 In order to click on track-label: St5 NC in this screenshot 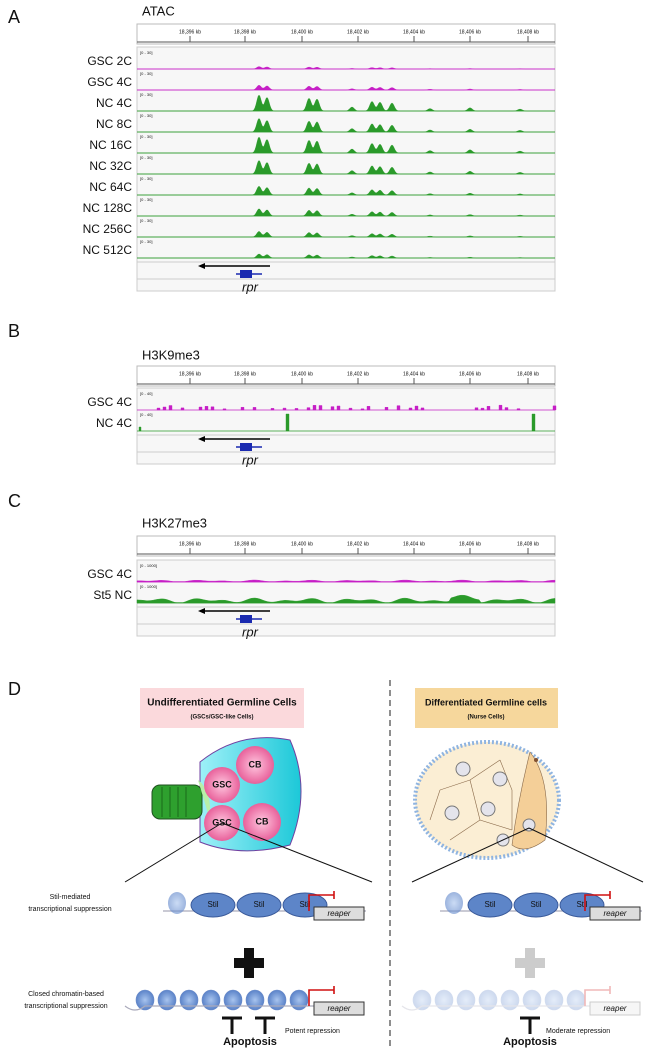, I will do `click(112, 595)`.